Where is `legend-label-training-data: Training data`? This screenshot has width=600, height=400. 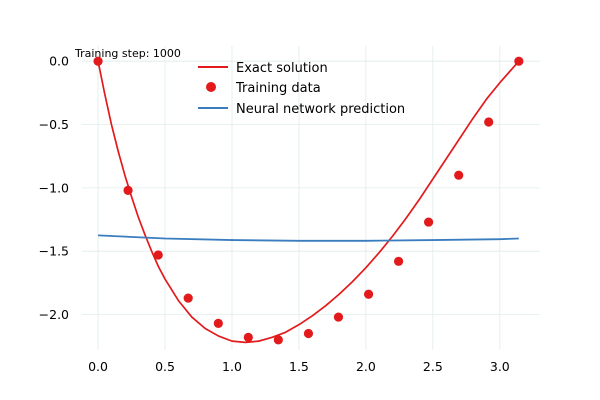
legend-label-training-data: Training data is located at coordinates (278, 88).